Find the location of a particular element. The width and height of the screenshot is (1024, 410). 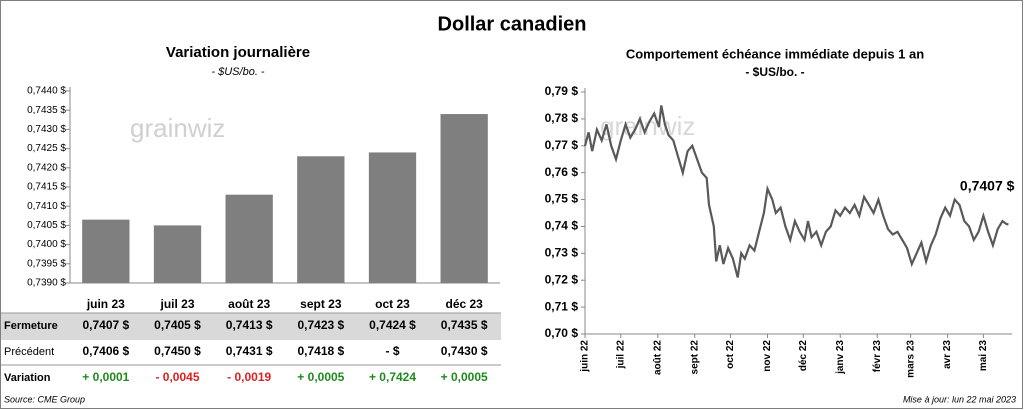

y-tick-label: 0,71 $ is located at coordinates (562, 306).